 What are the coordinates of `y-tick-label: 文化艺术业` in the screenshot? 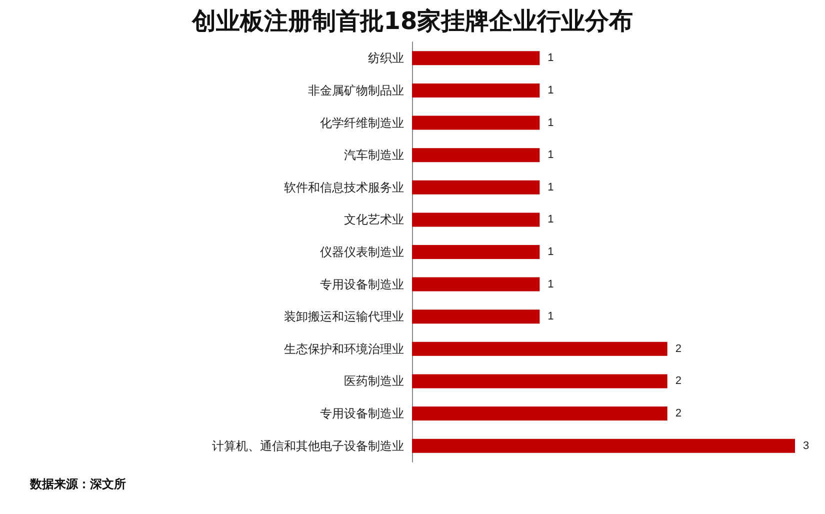 It's located at (374, 219).